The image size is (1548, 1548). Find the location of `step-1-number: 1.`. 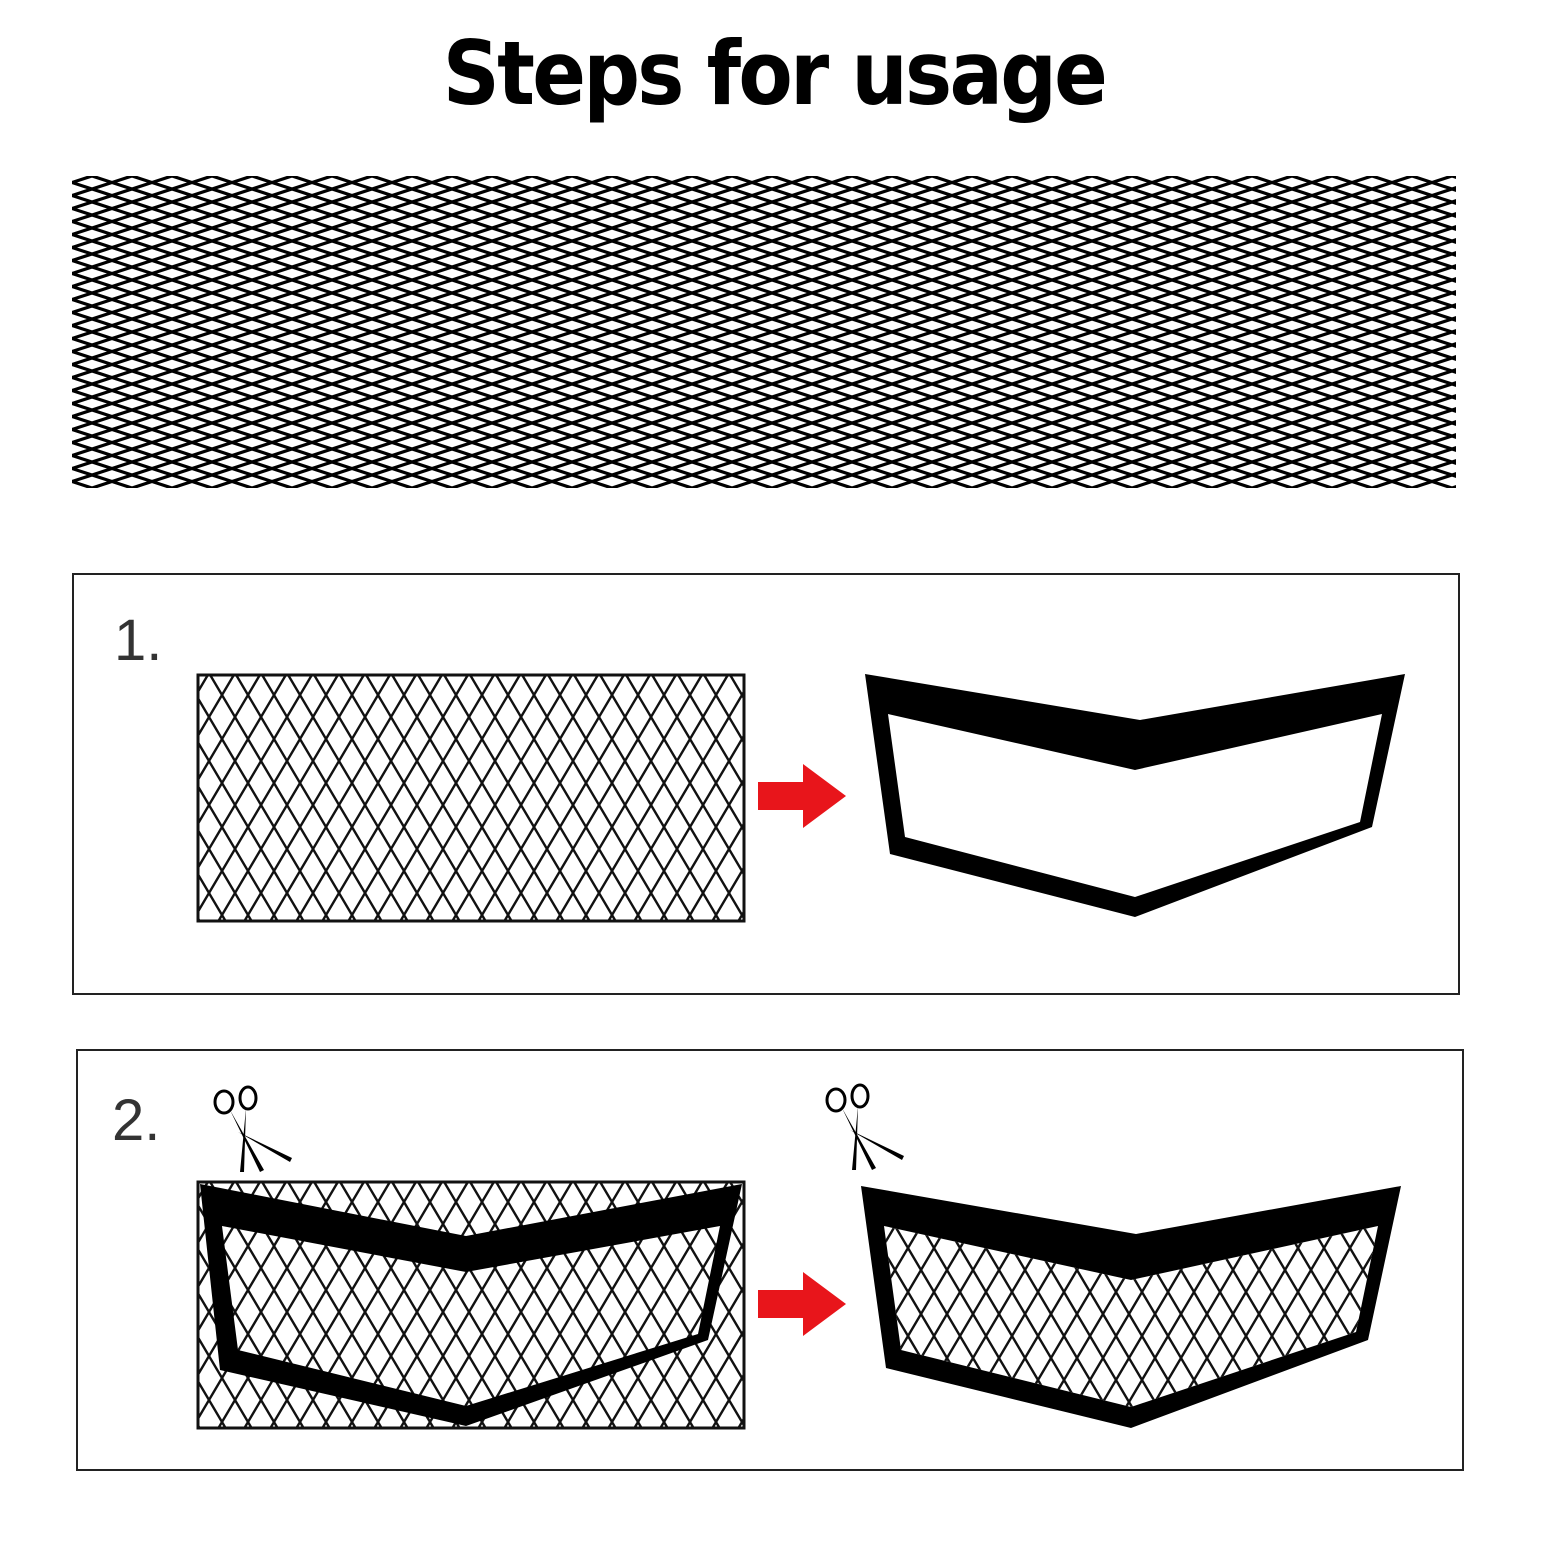

step-1-number: 1. is located at coordinates (138, 640).